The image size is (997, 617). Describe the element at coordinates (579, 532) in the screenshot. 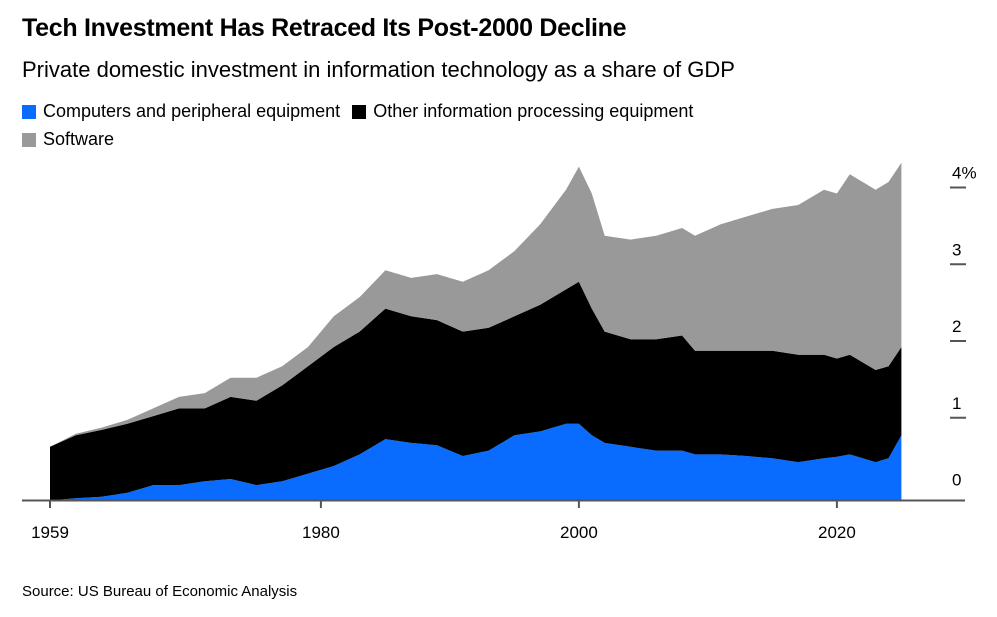

I see `x-tick-label-2000: 2000` at that location.